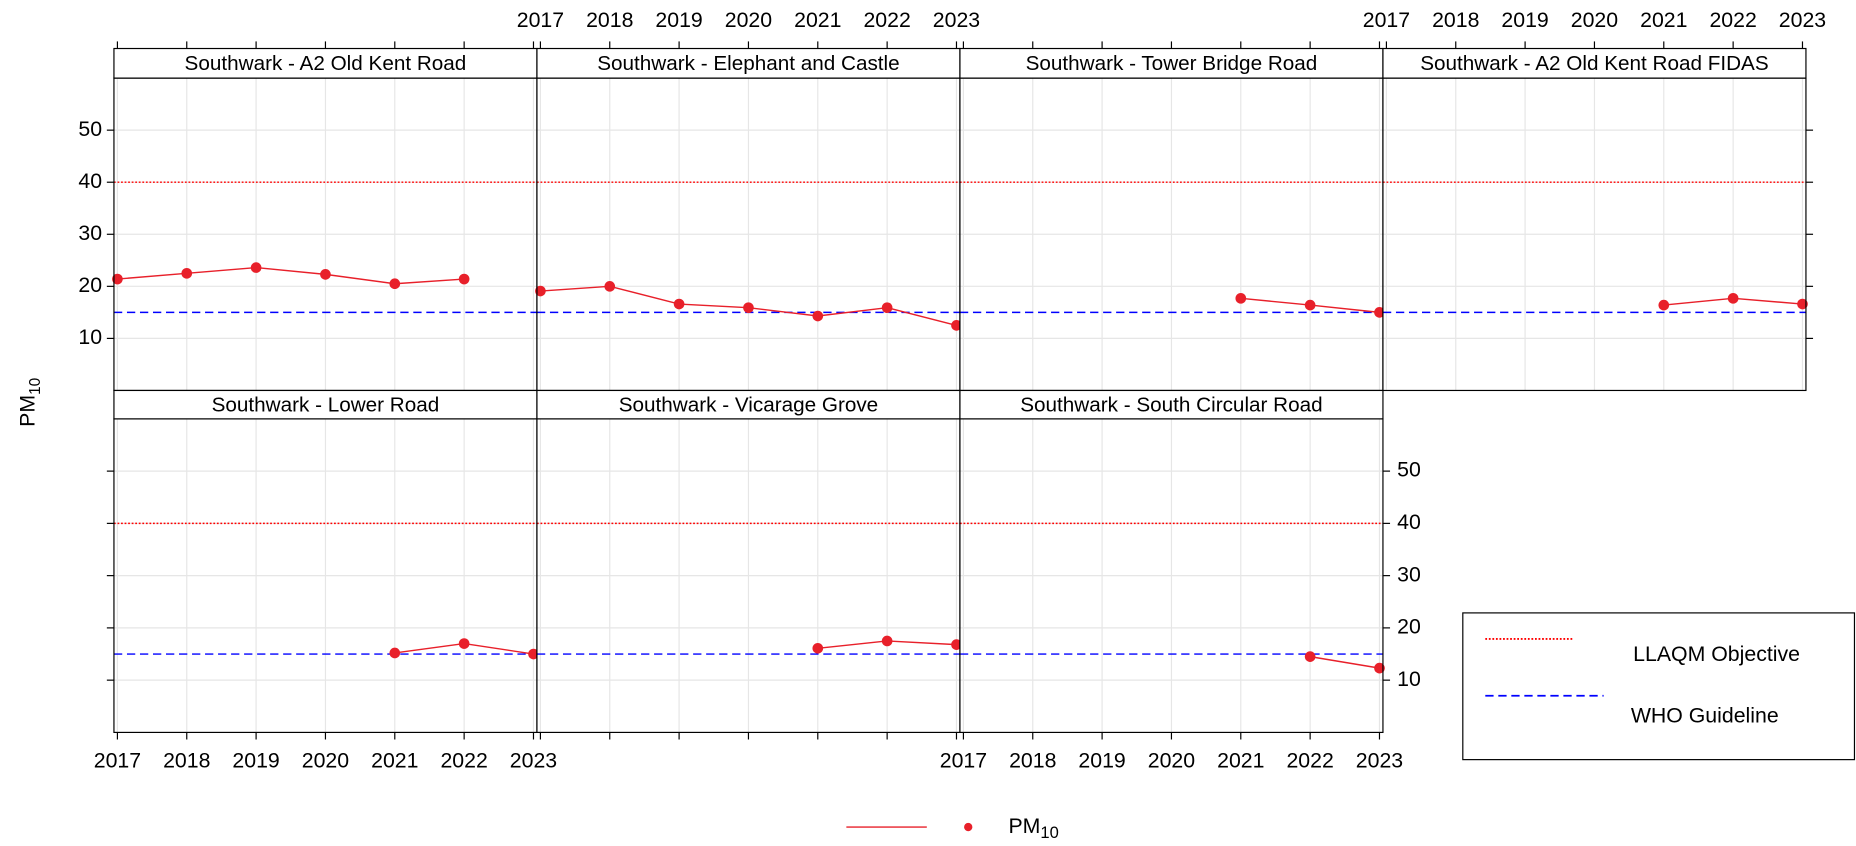 Image resolution: width=1856 pixels, height=846 pixels. I want to click on panel-title: Southwark - South Circular Road, so click(1171, 404).